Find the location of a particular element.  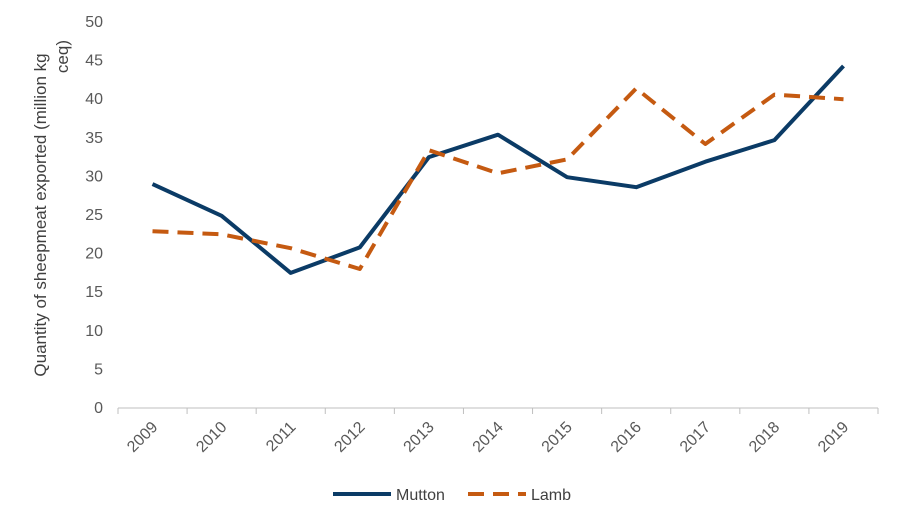

y-axis-title-line-2: ceq) is located at coordinates (62, 56).